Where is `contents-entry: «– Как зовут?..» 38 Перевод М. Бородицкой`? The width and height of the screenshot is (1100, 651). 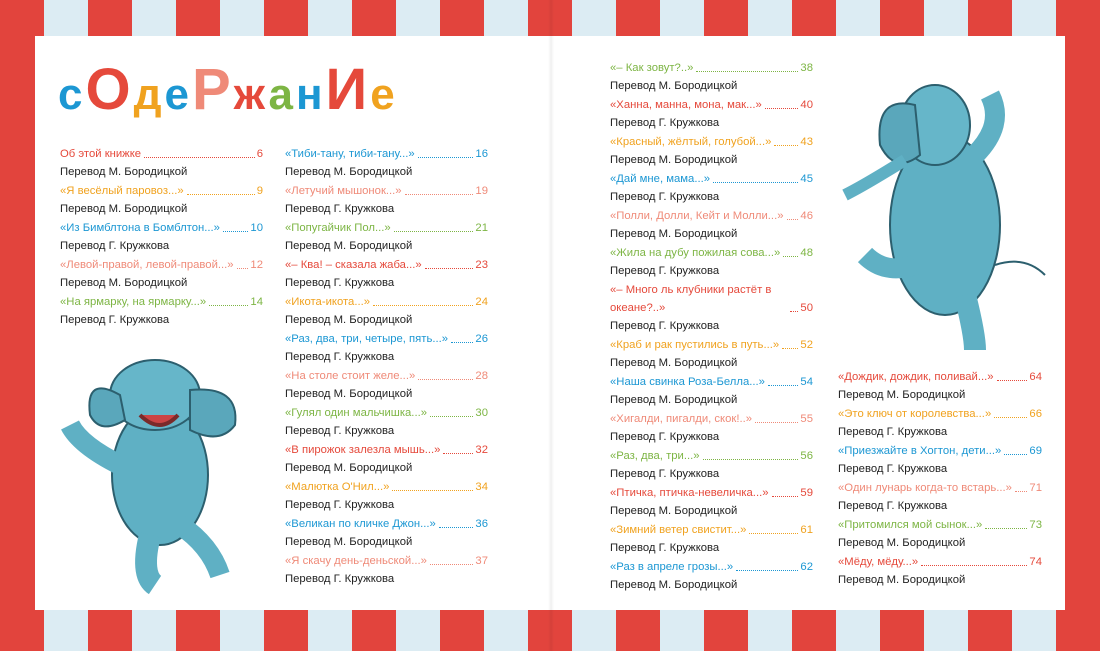
contents-entry: «– Как зовут?..» 38 Перевод М. Бородицкой is located at coordinates (711, 77).